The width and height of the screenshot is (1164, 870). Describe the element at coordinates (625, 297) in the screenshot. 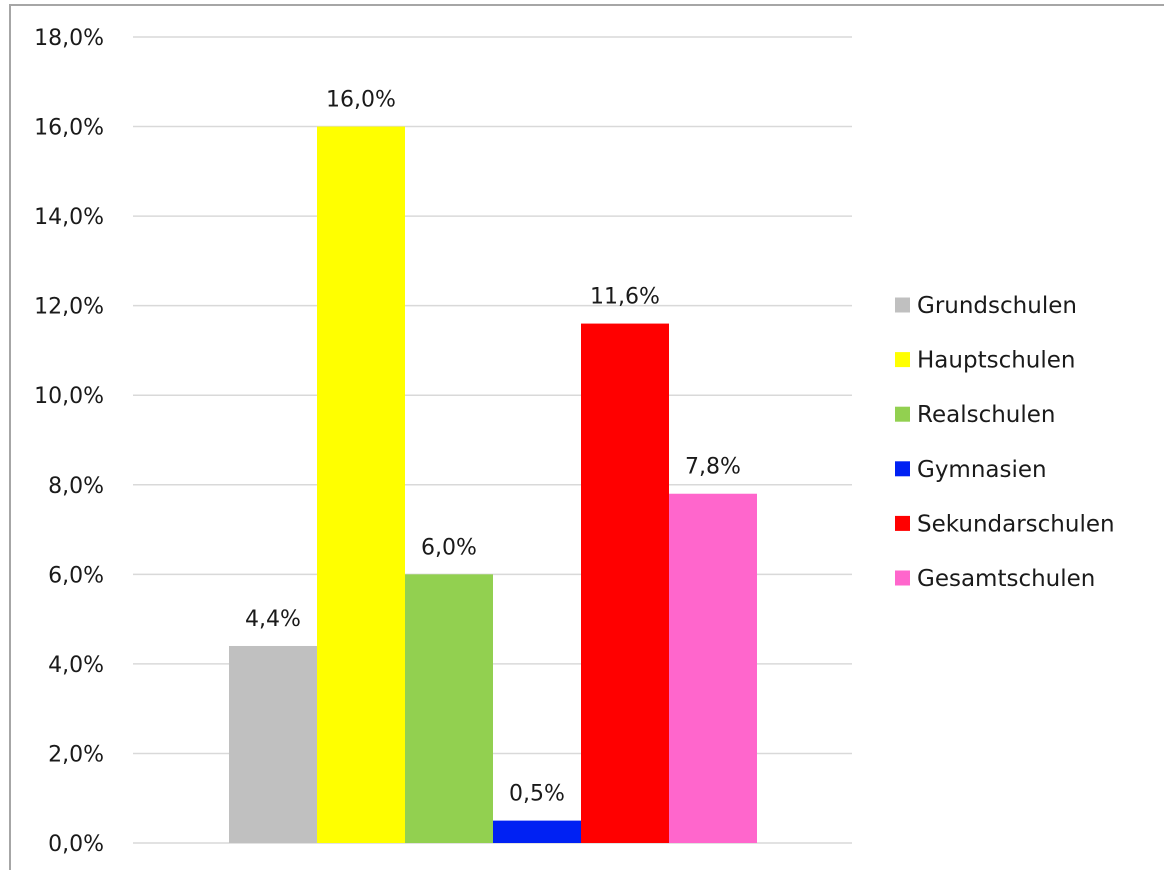

I see `data-label: 11,6%` at that location.